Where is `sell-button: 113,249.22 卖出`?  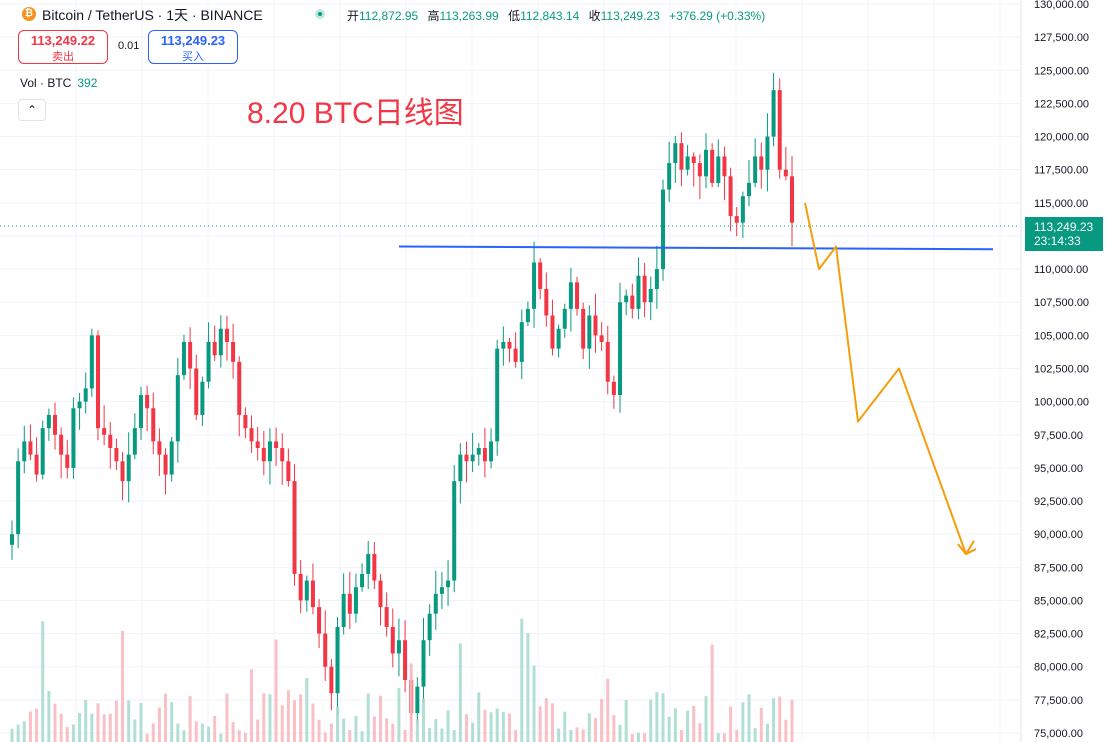 sell-button: 113,249.22 卖出 is located at coordinates (63, 47).